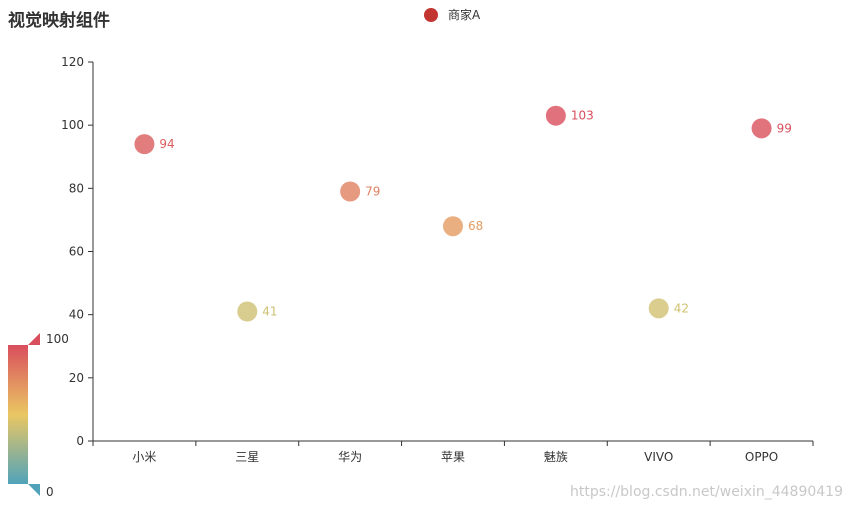  Describe the element at coordinates (350, 457) in the screenshot. I see `x-tick-label: 华为` at that location.